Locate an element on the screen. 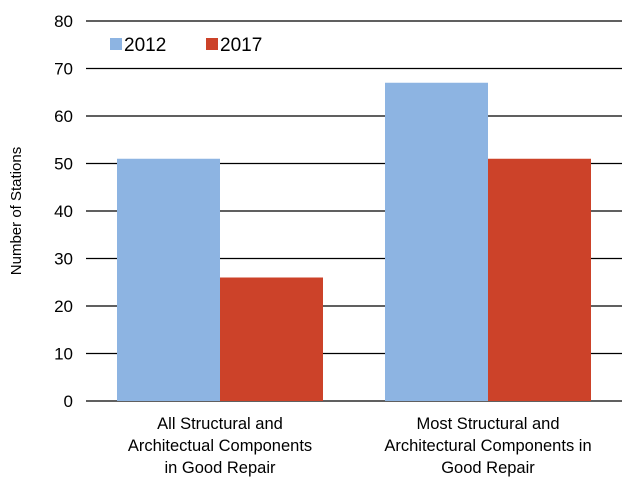  y-tick-label: 60 is located at coordinates (63, 116).